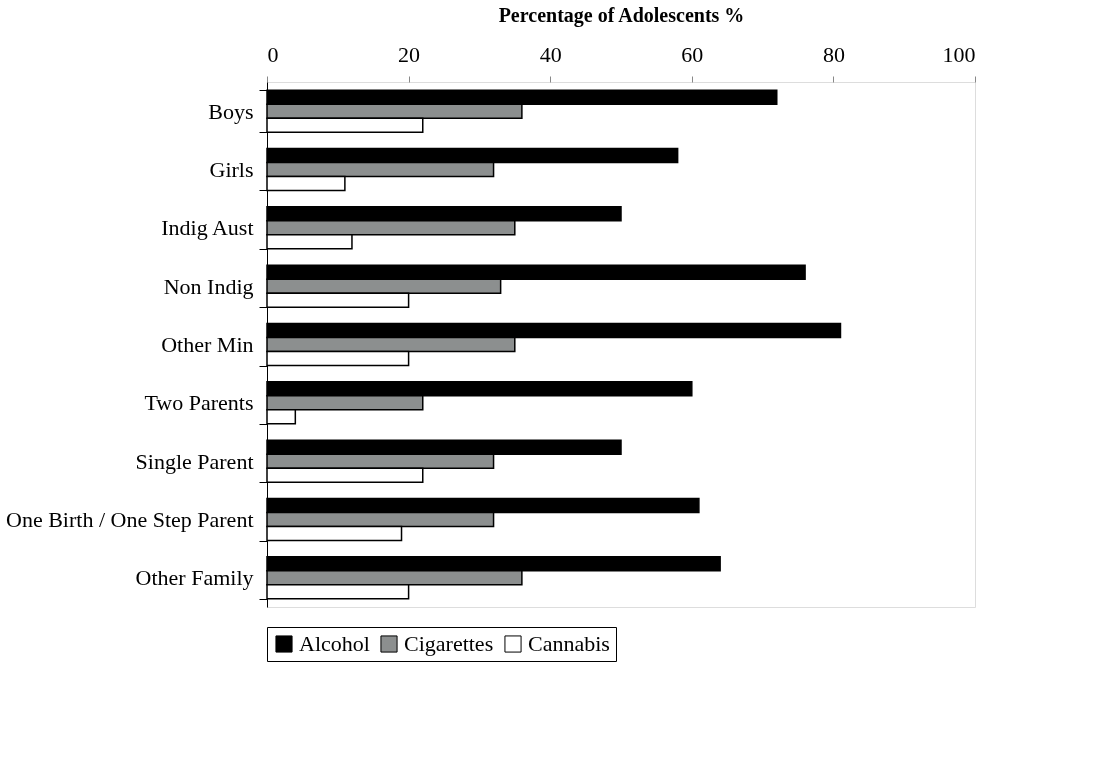  What do you see at coordinates (207, 228) in the screenshot?
I see `y-tick-label: Indig Aust` at bounding box center [207, 228].